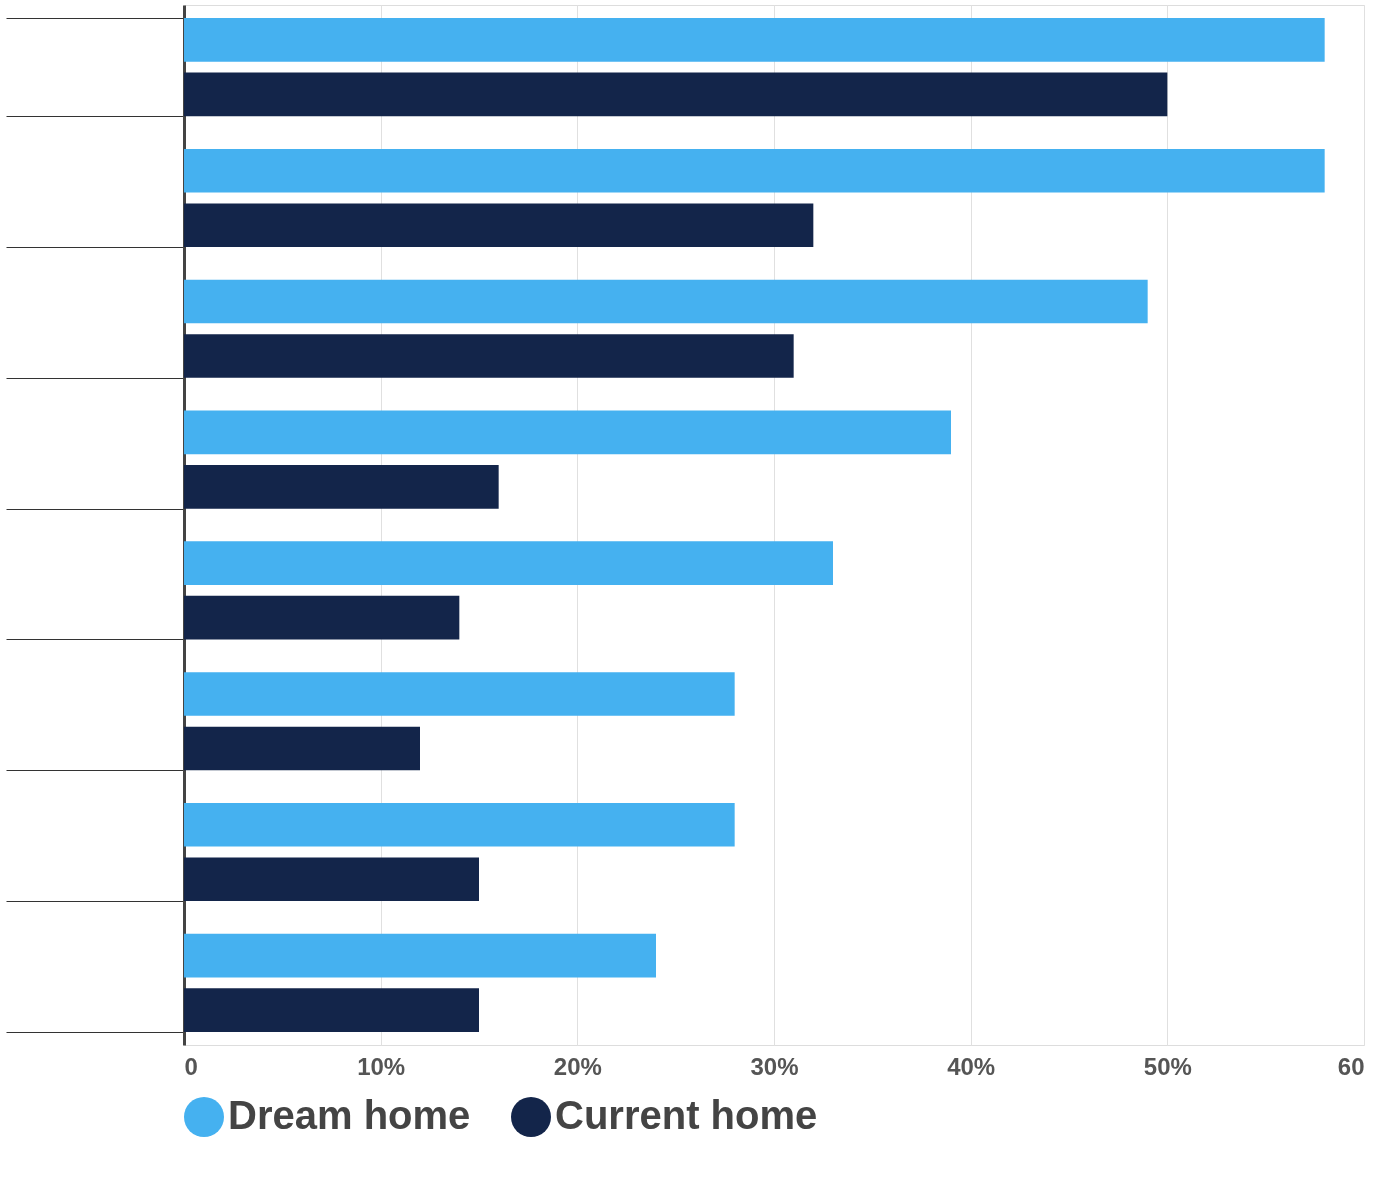 The width and height of the screenshot is (1389, 1194). I want to click on x-tick-label: 30%, so click(774, 1066).